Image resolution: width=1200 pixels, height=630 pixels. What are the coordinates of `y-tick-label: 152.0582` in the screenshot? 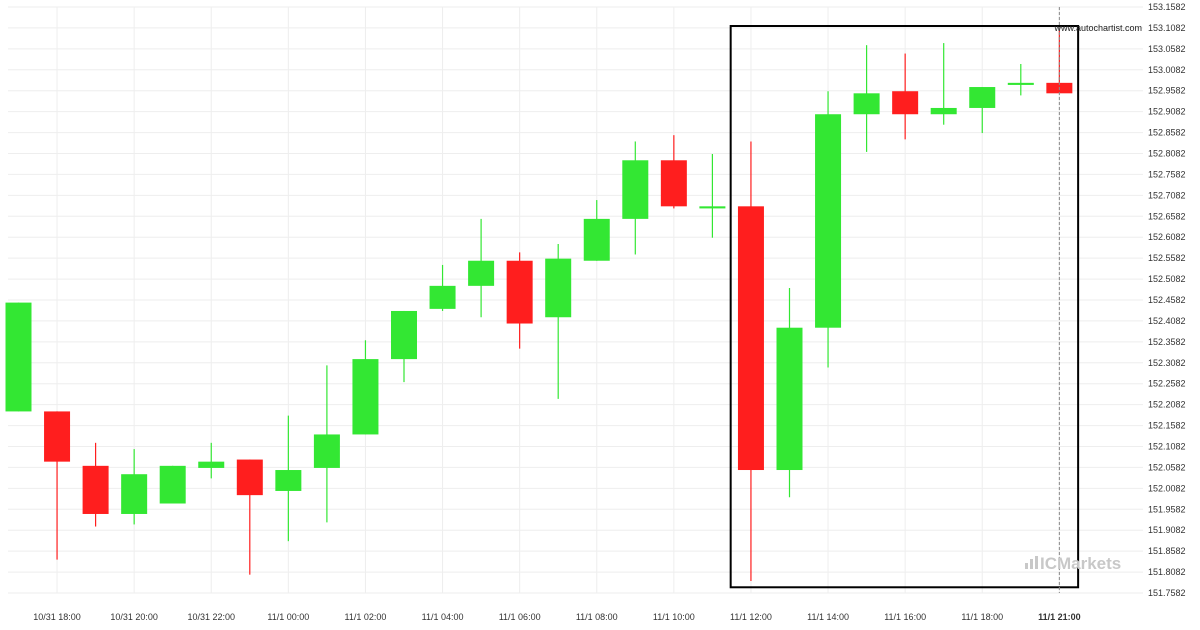 It's located at (1167, 467).